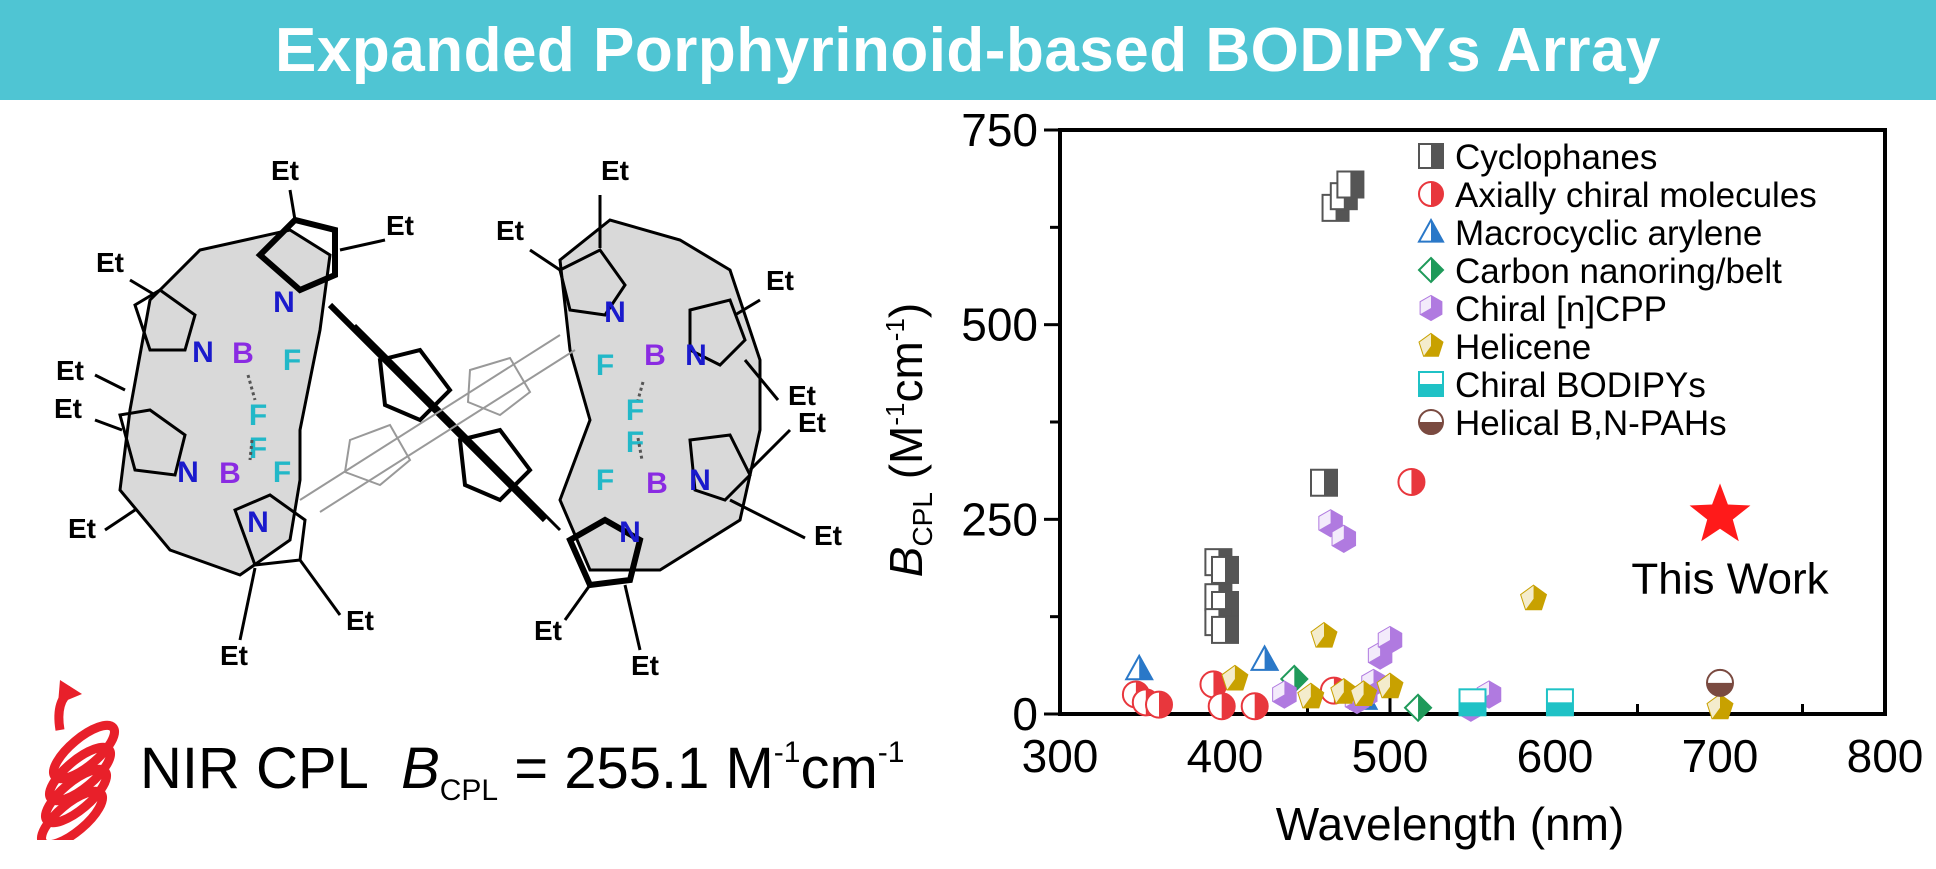 This screenshot has height=869, width=1936. I want to click on this-work-label: This Work, so click(1730, 578).